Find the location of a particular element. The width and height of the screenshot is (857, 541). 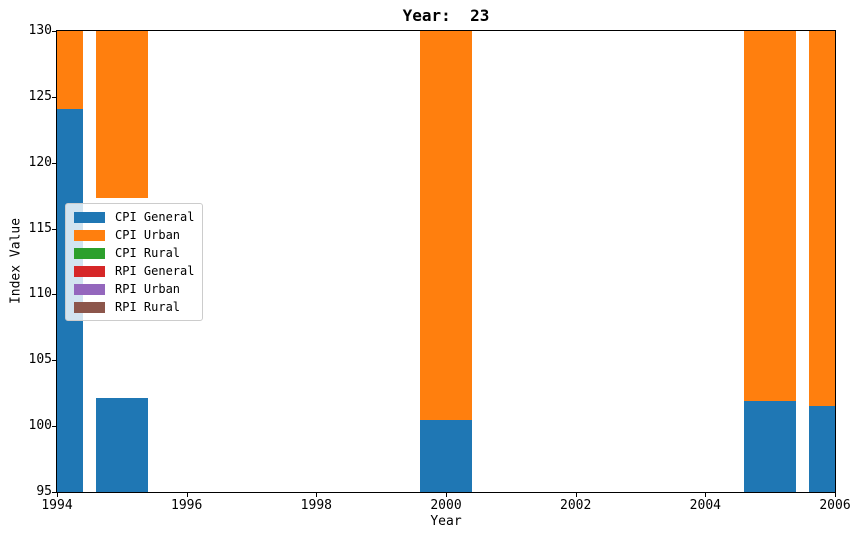

y-tick-label: 120 is located at coordinates (40, 162).